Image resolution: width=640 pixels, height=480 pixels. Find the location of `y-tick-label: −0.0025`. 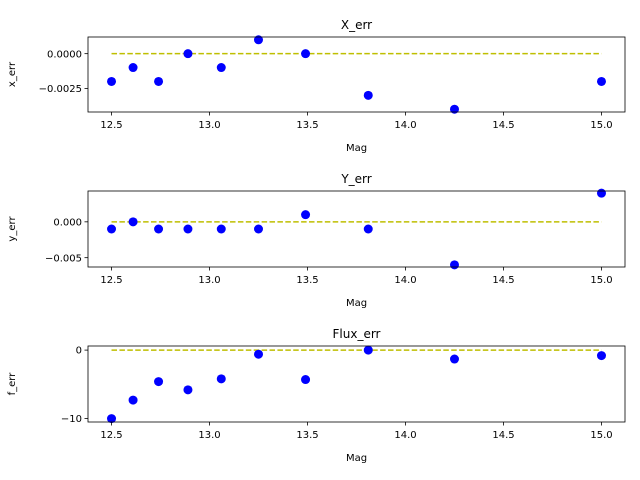

y-tick-label: −0.0025 is located at coordinates (60, 89).